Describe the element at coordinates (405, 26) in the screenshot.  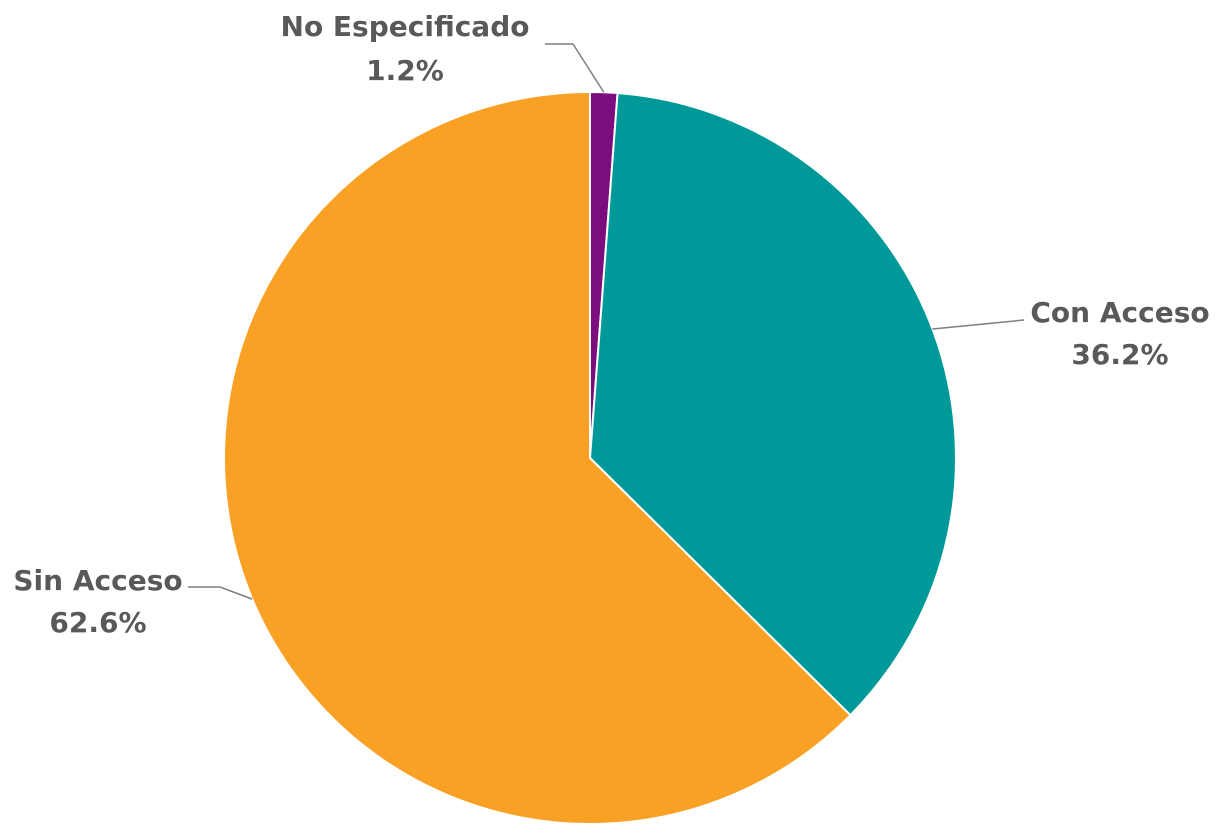
I see `slice-label-no-especificado: No Especificado` at that location.